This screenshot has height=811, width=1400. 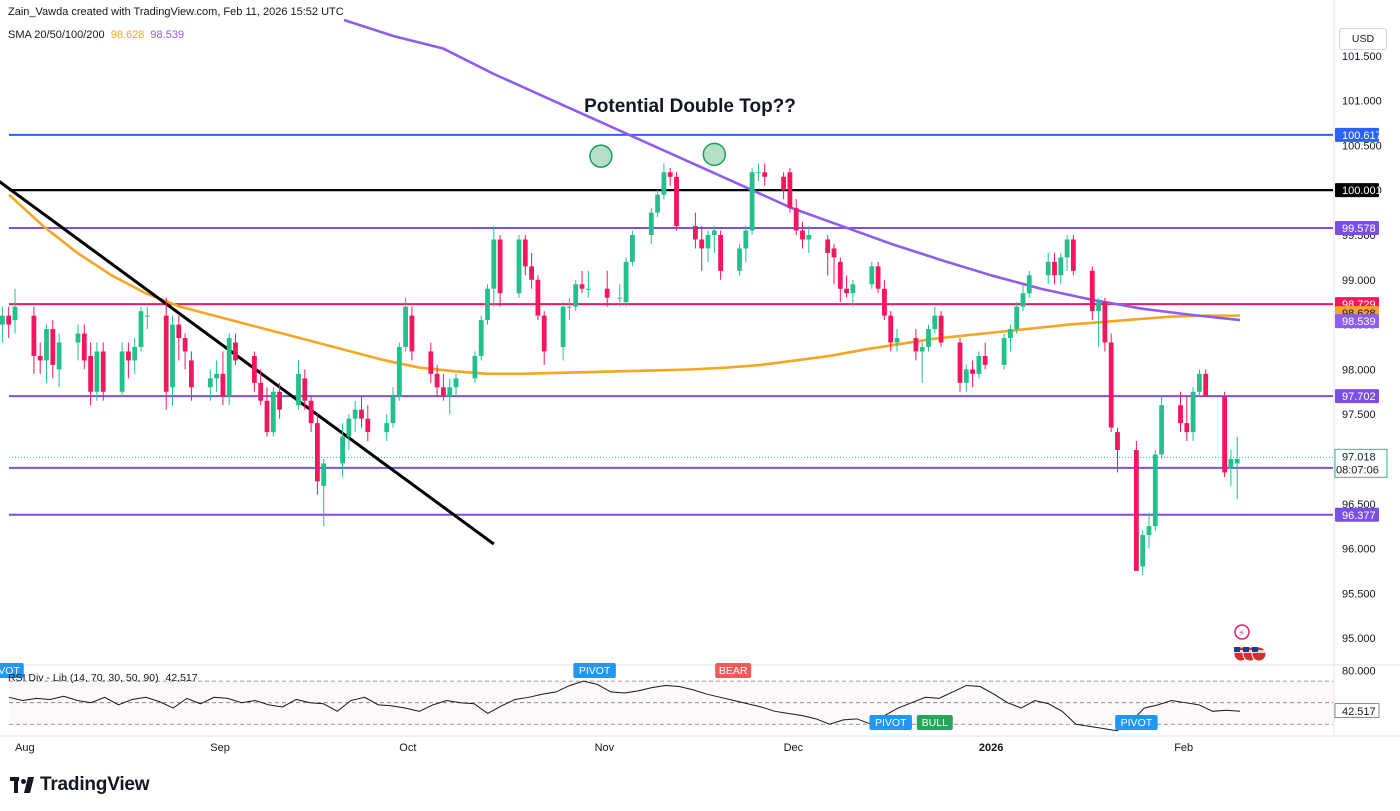 I want to click on rsi-marker-bull, so click(x=934, y=722).